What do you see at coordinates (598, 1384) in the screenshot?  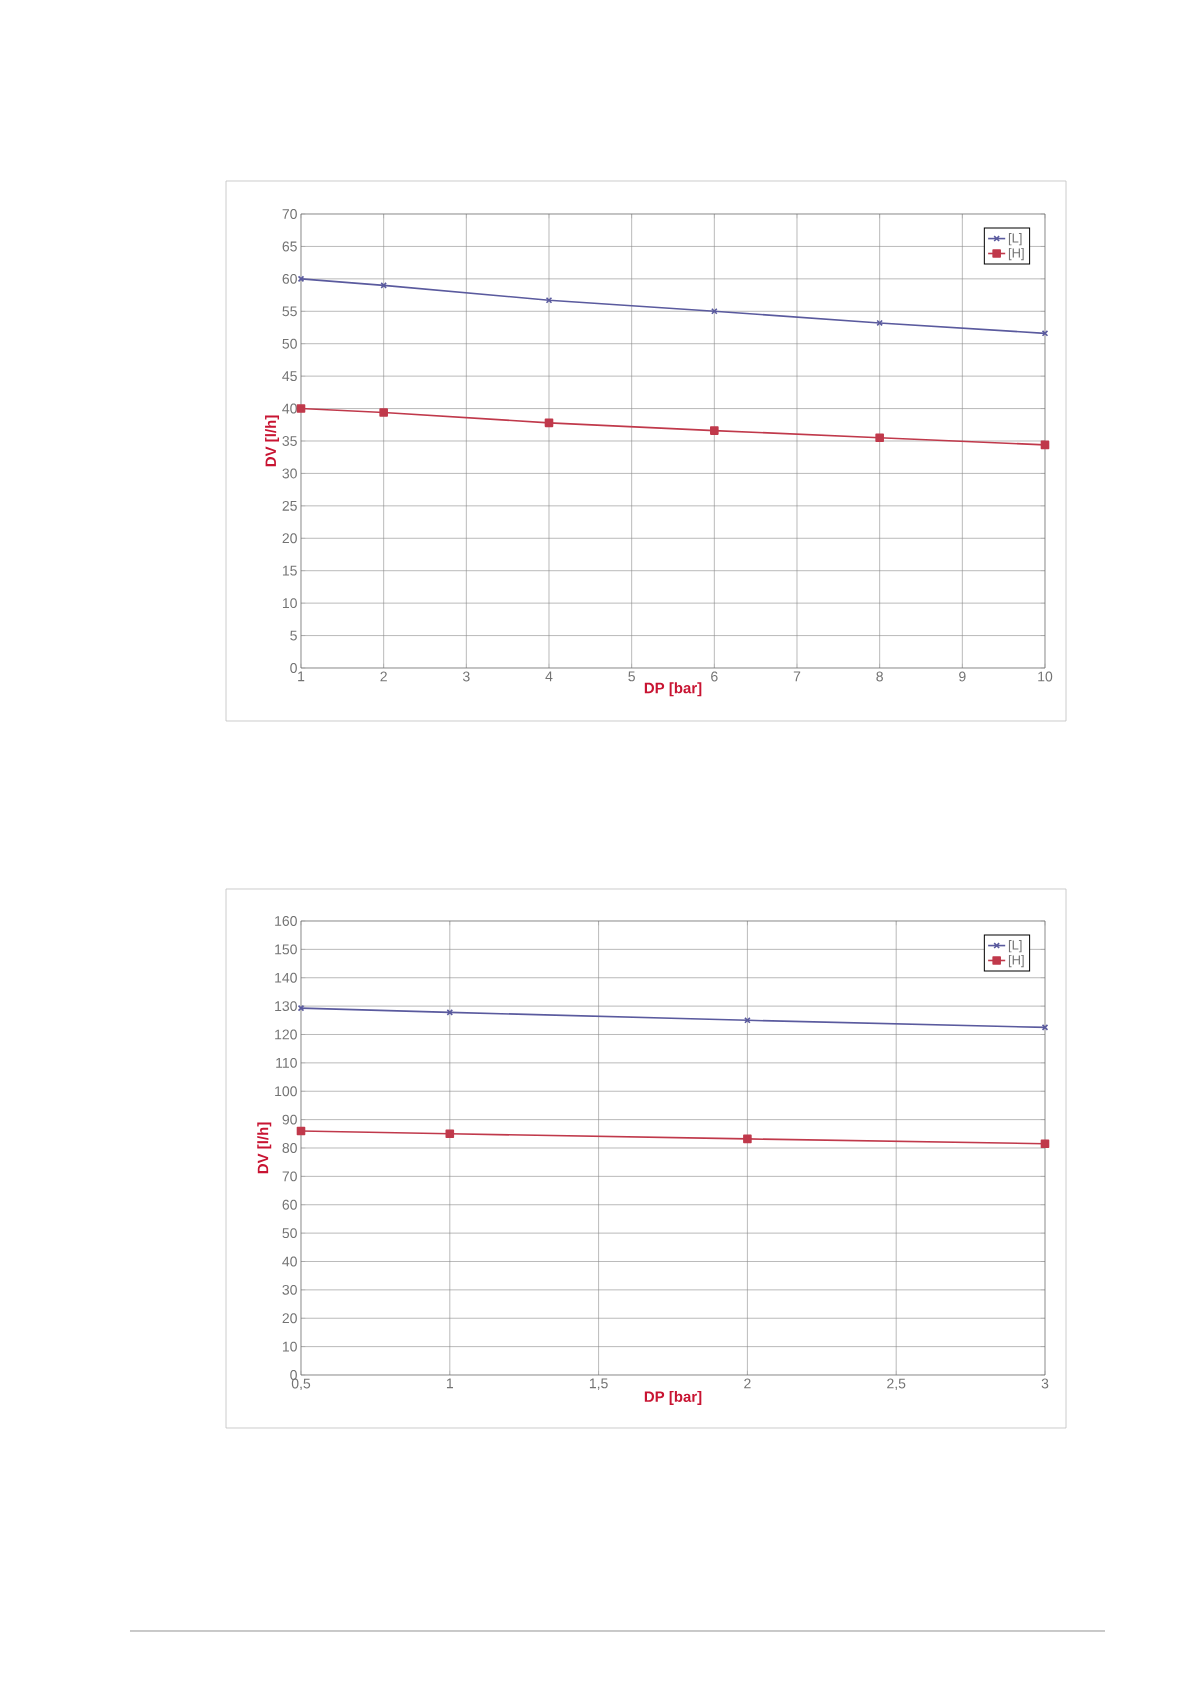 I see `x-tick-label: 1,5` at bounding box center [598, 1384].